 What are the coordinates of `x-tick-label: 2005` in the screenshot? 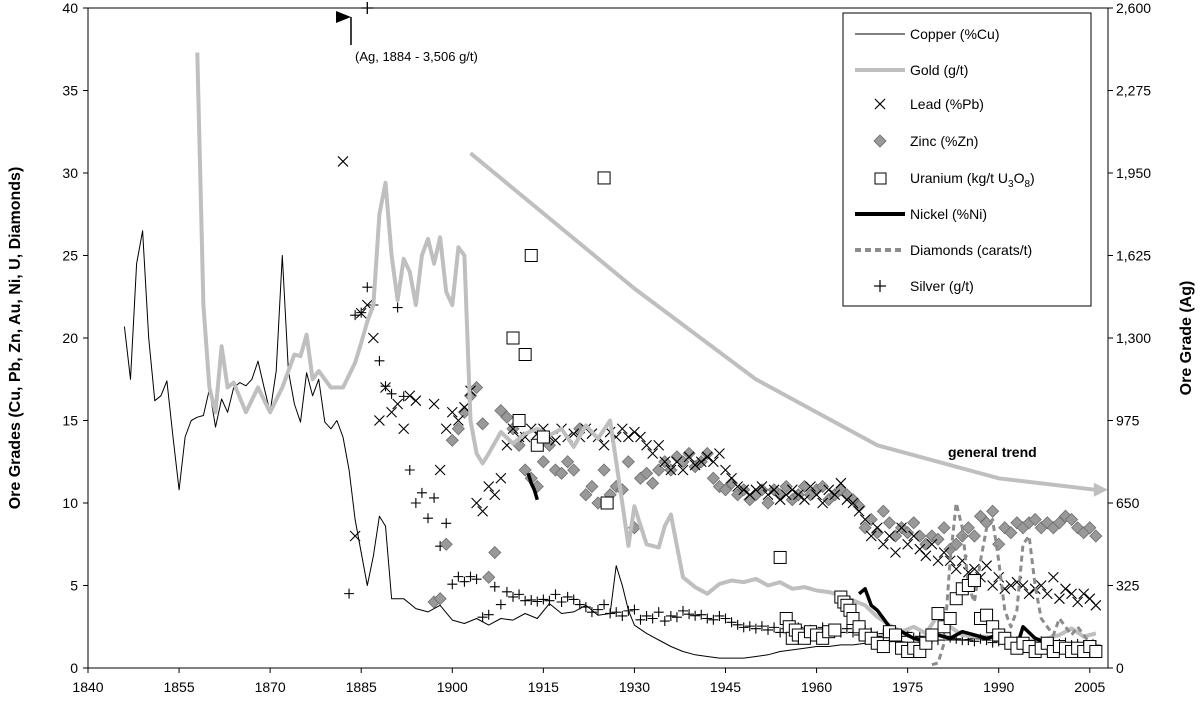 It's located at (1089, 687).